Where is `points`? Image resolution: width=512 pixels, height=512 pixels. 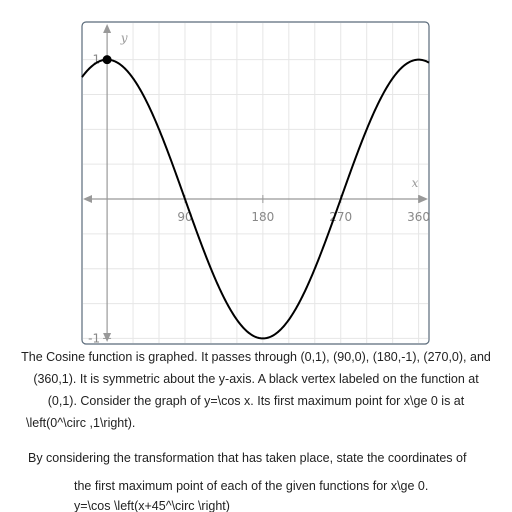
points is located at coordinates (107, 60).